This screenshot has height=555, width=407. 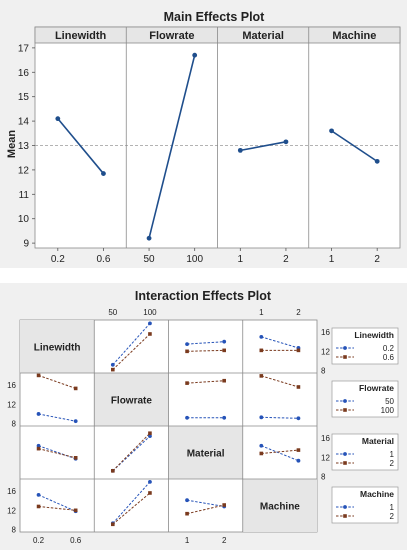 I want to click on legend-material: Material 12, so click(x=365, y=452).